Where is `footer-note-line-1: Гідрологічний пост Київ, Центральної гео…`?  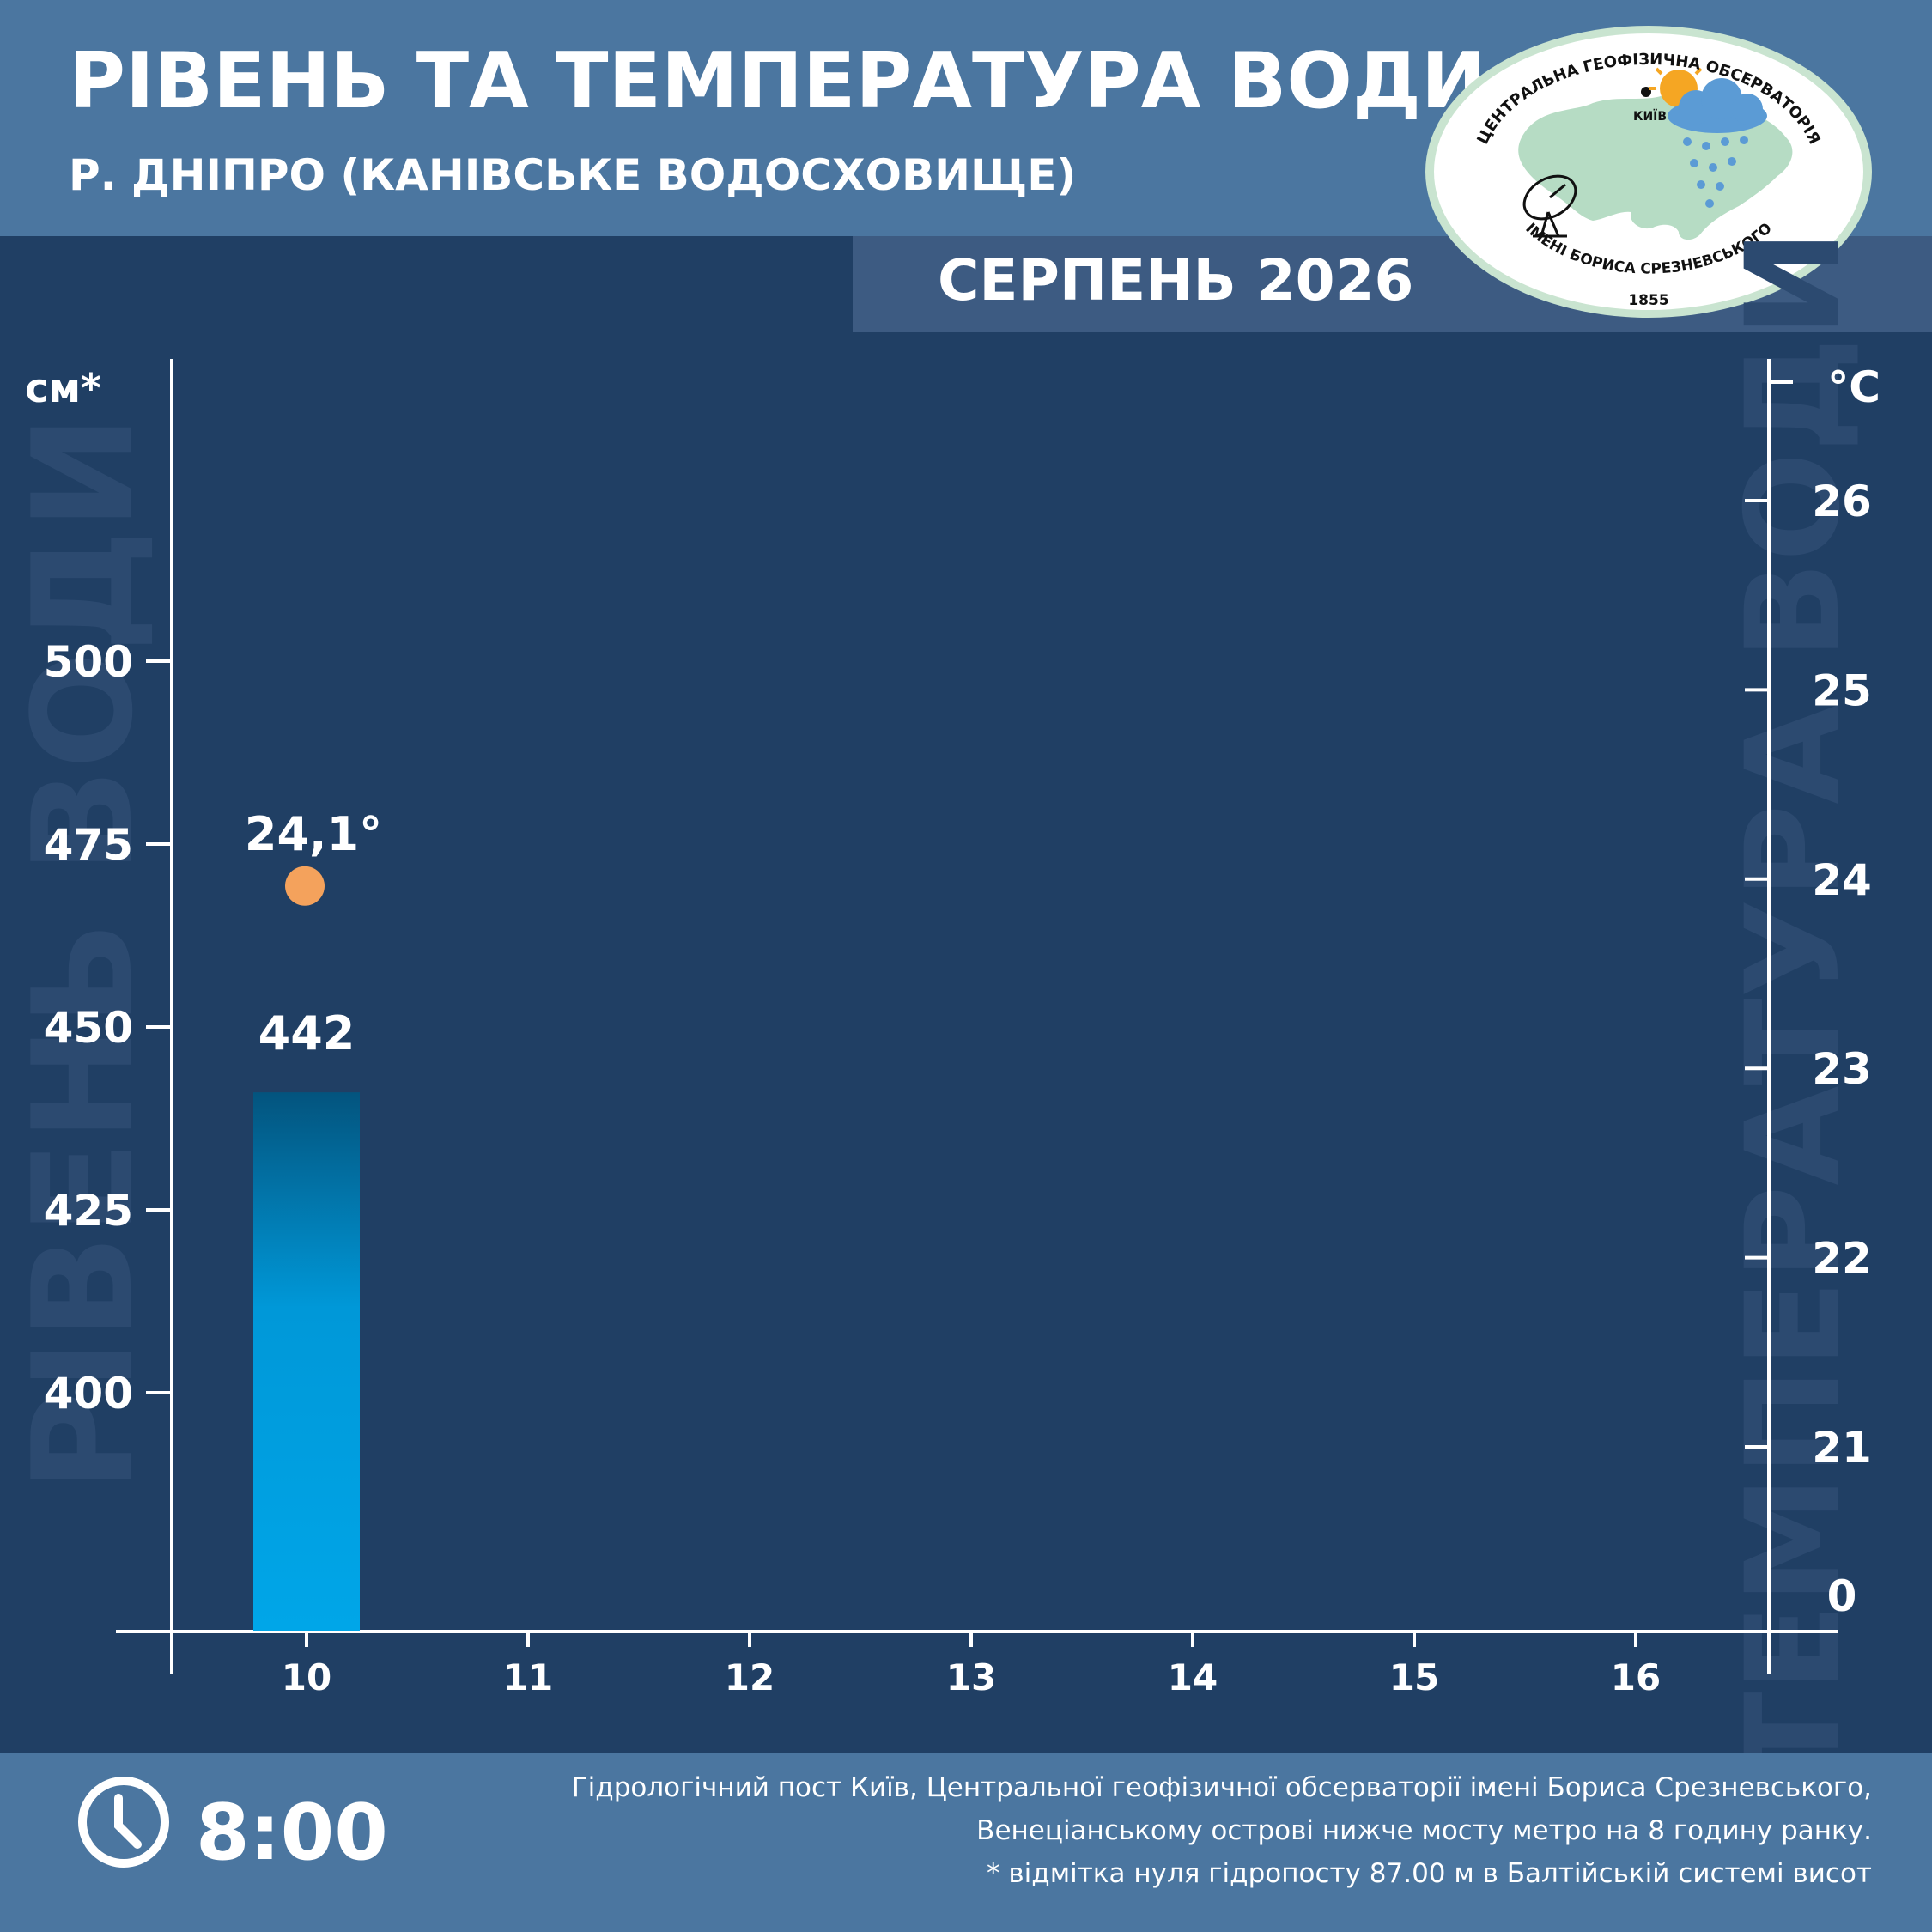 footer-note-line-1: Гідрологічний пост Київ, Центральної гео… is located at coordinates (1221, 1787).